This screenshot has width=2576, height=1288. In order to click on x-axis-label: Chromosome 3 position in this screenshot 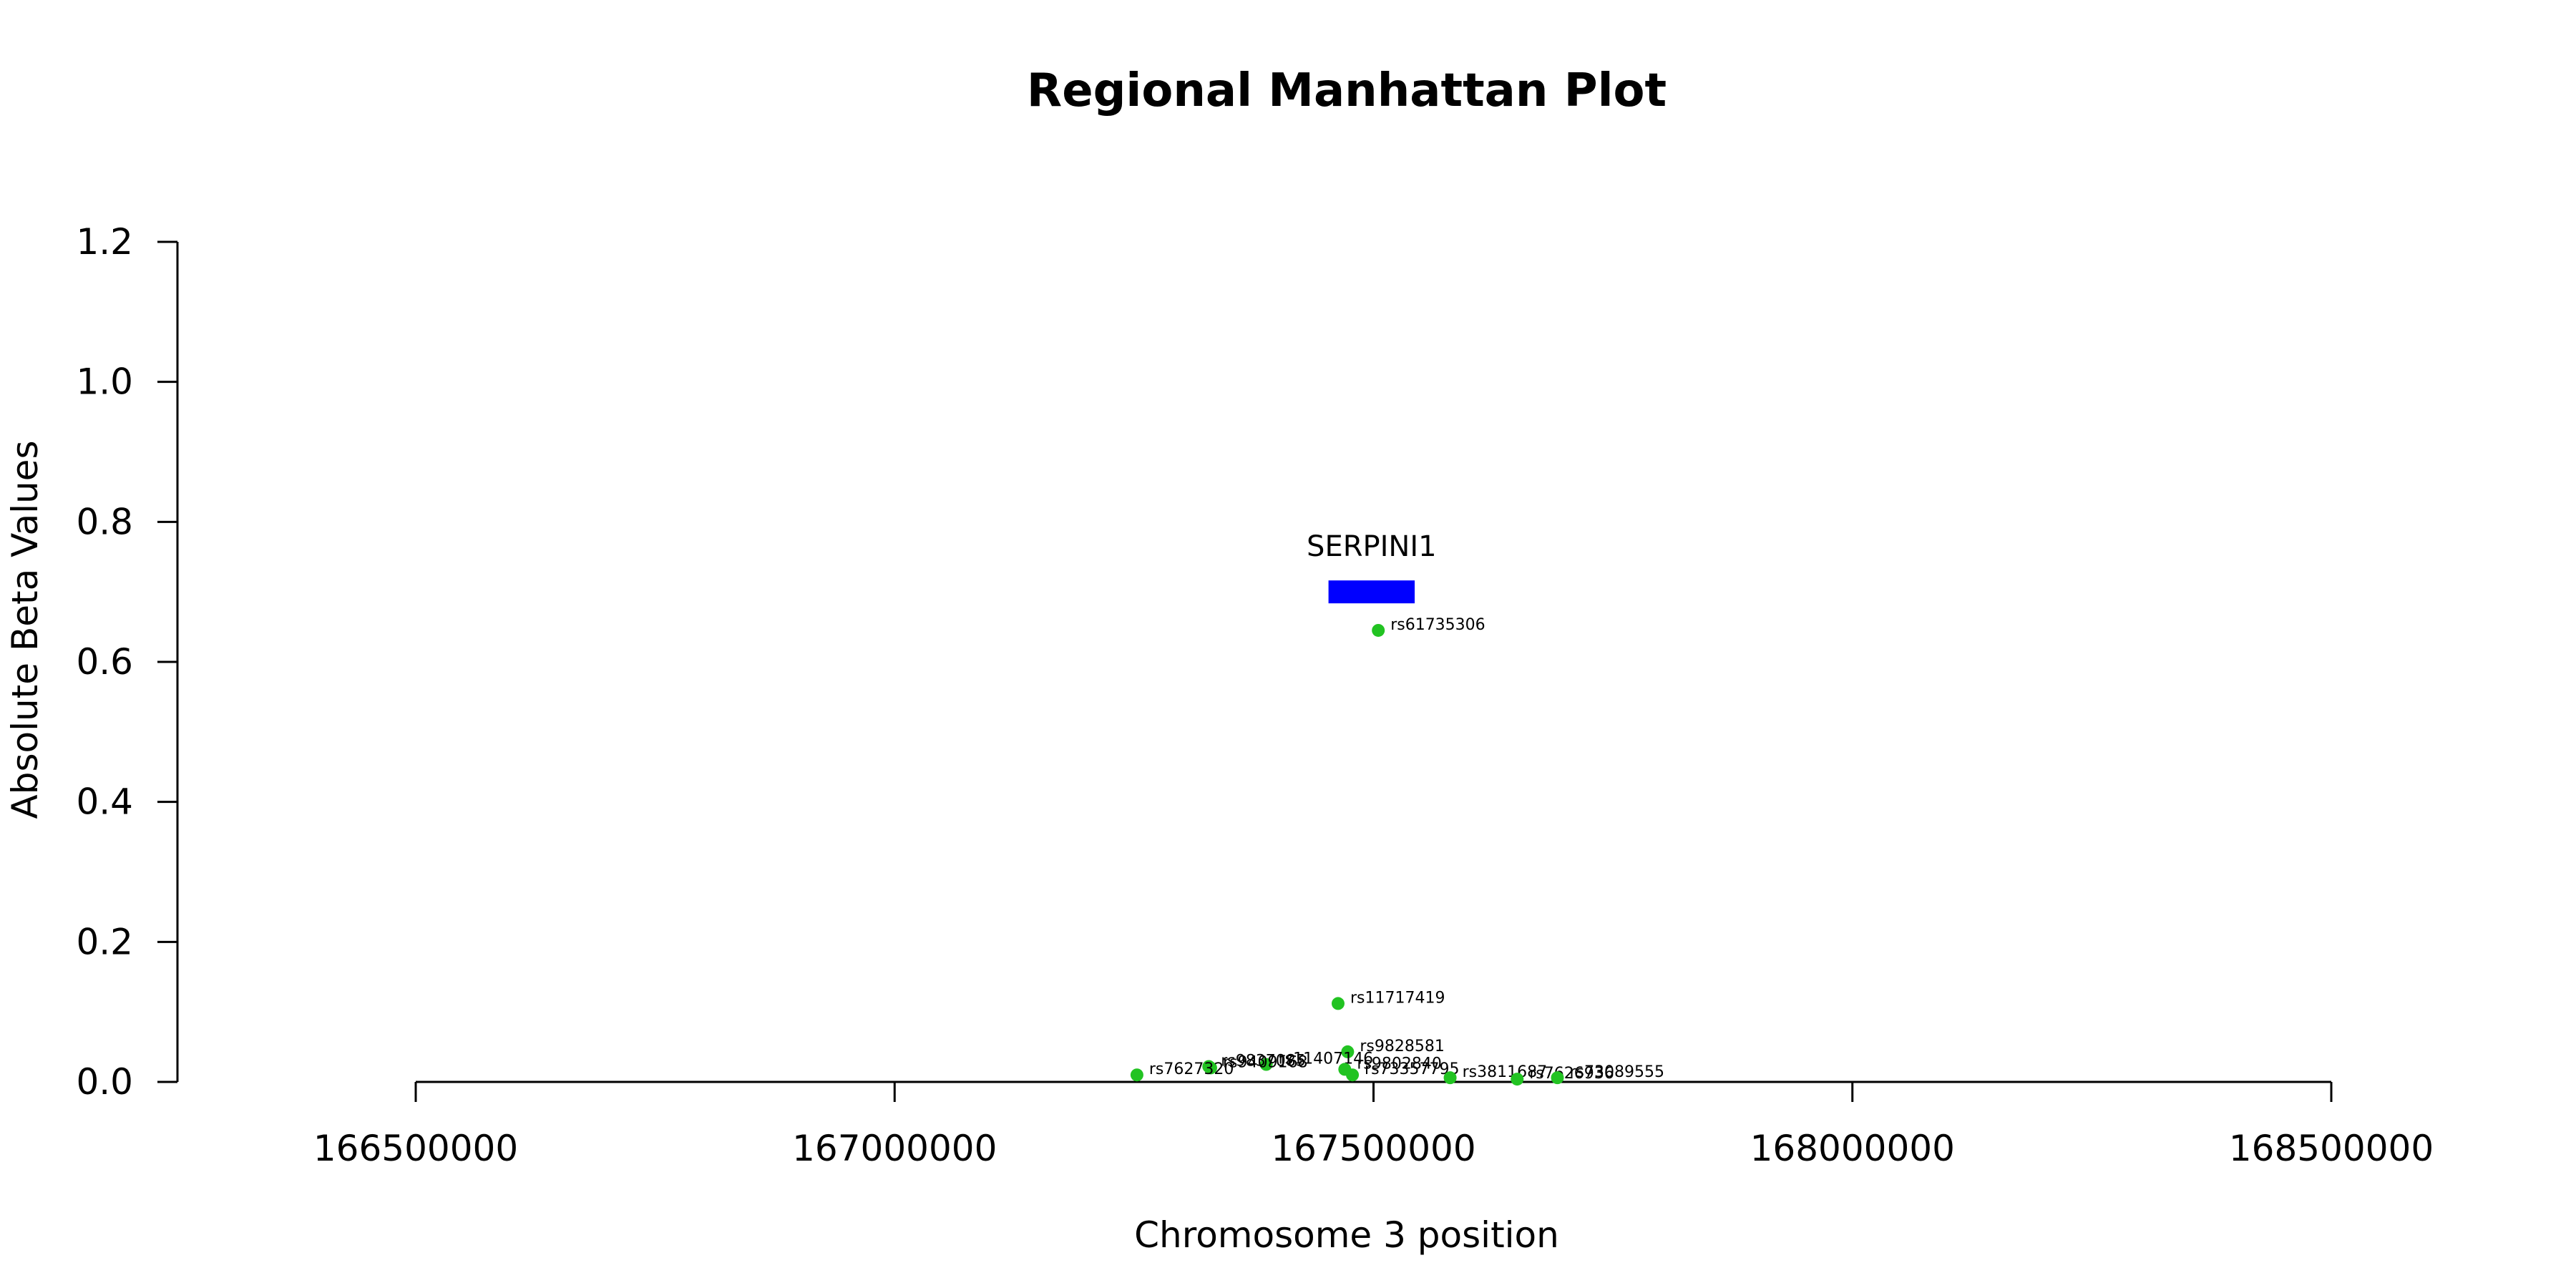, I will do `click(1346, 1235)`.